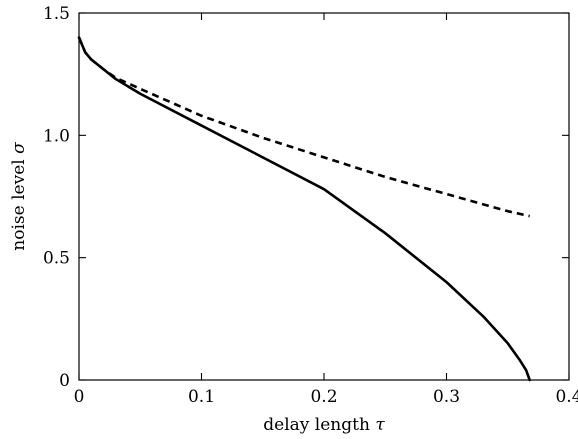 This screenshot has width=578, height=439. Describe the element at coordinates (56, 136) in the screenshot. I see `y-tick-label: 1.0` at that location.